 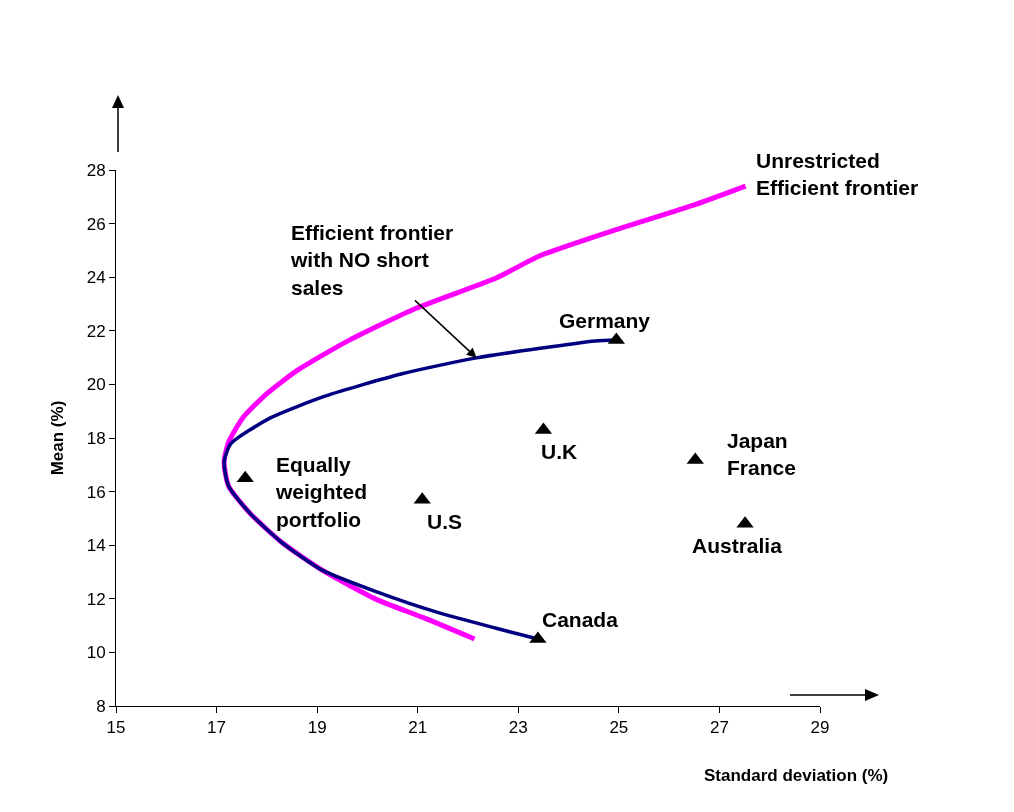 What do you see at coordinates (580, 619) in the screenshot?
I see `annotation: Canada` at bounding box center [580, 619].